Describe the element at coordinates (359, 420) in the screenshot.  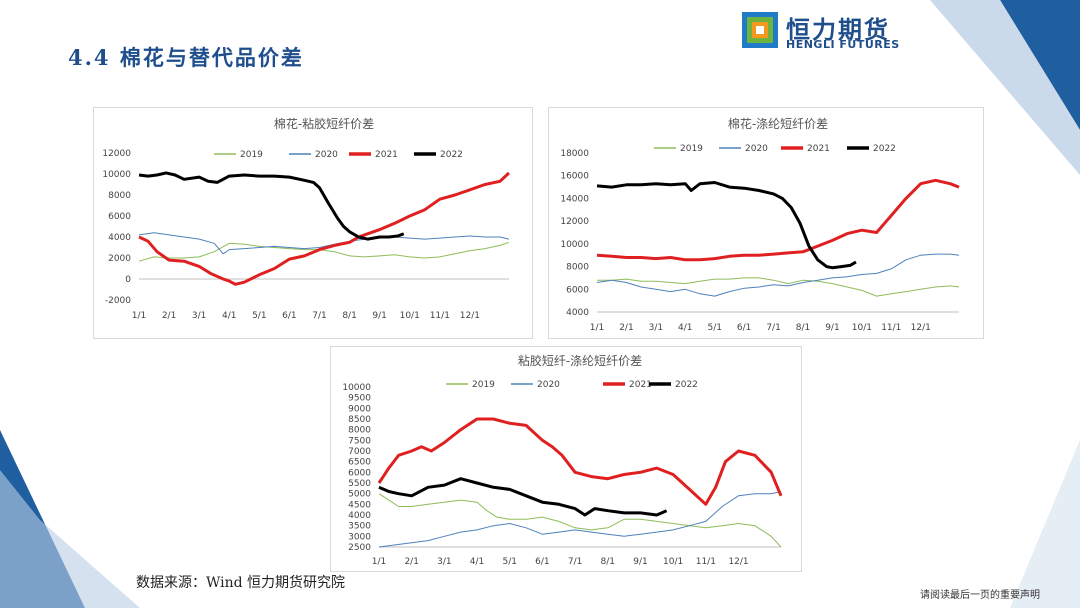
I see `chart3-ytick-label: 8500` at that location.